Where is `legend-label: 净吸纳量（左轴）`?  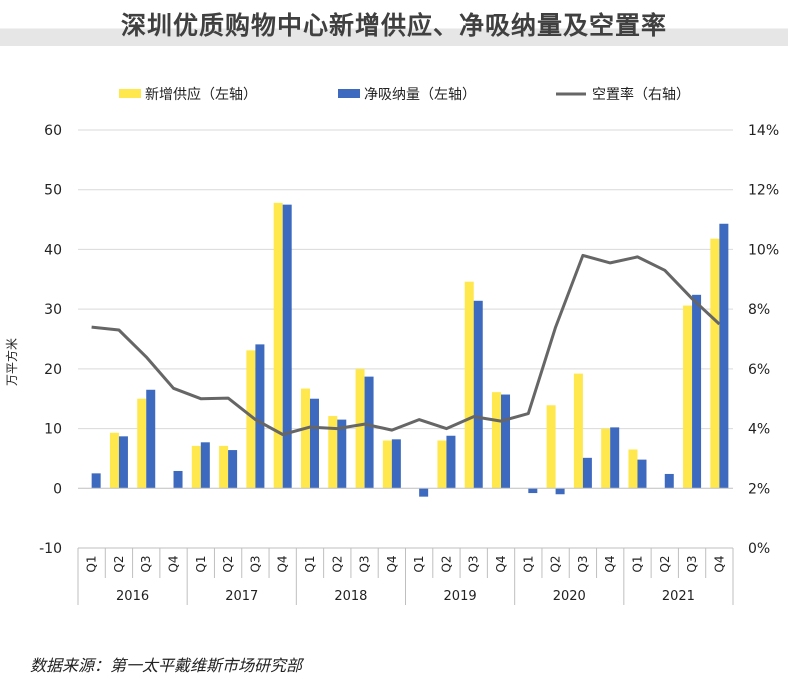
legend-label: 净吸纳量（左轴） is located at coordinates (420, 95).